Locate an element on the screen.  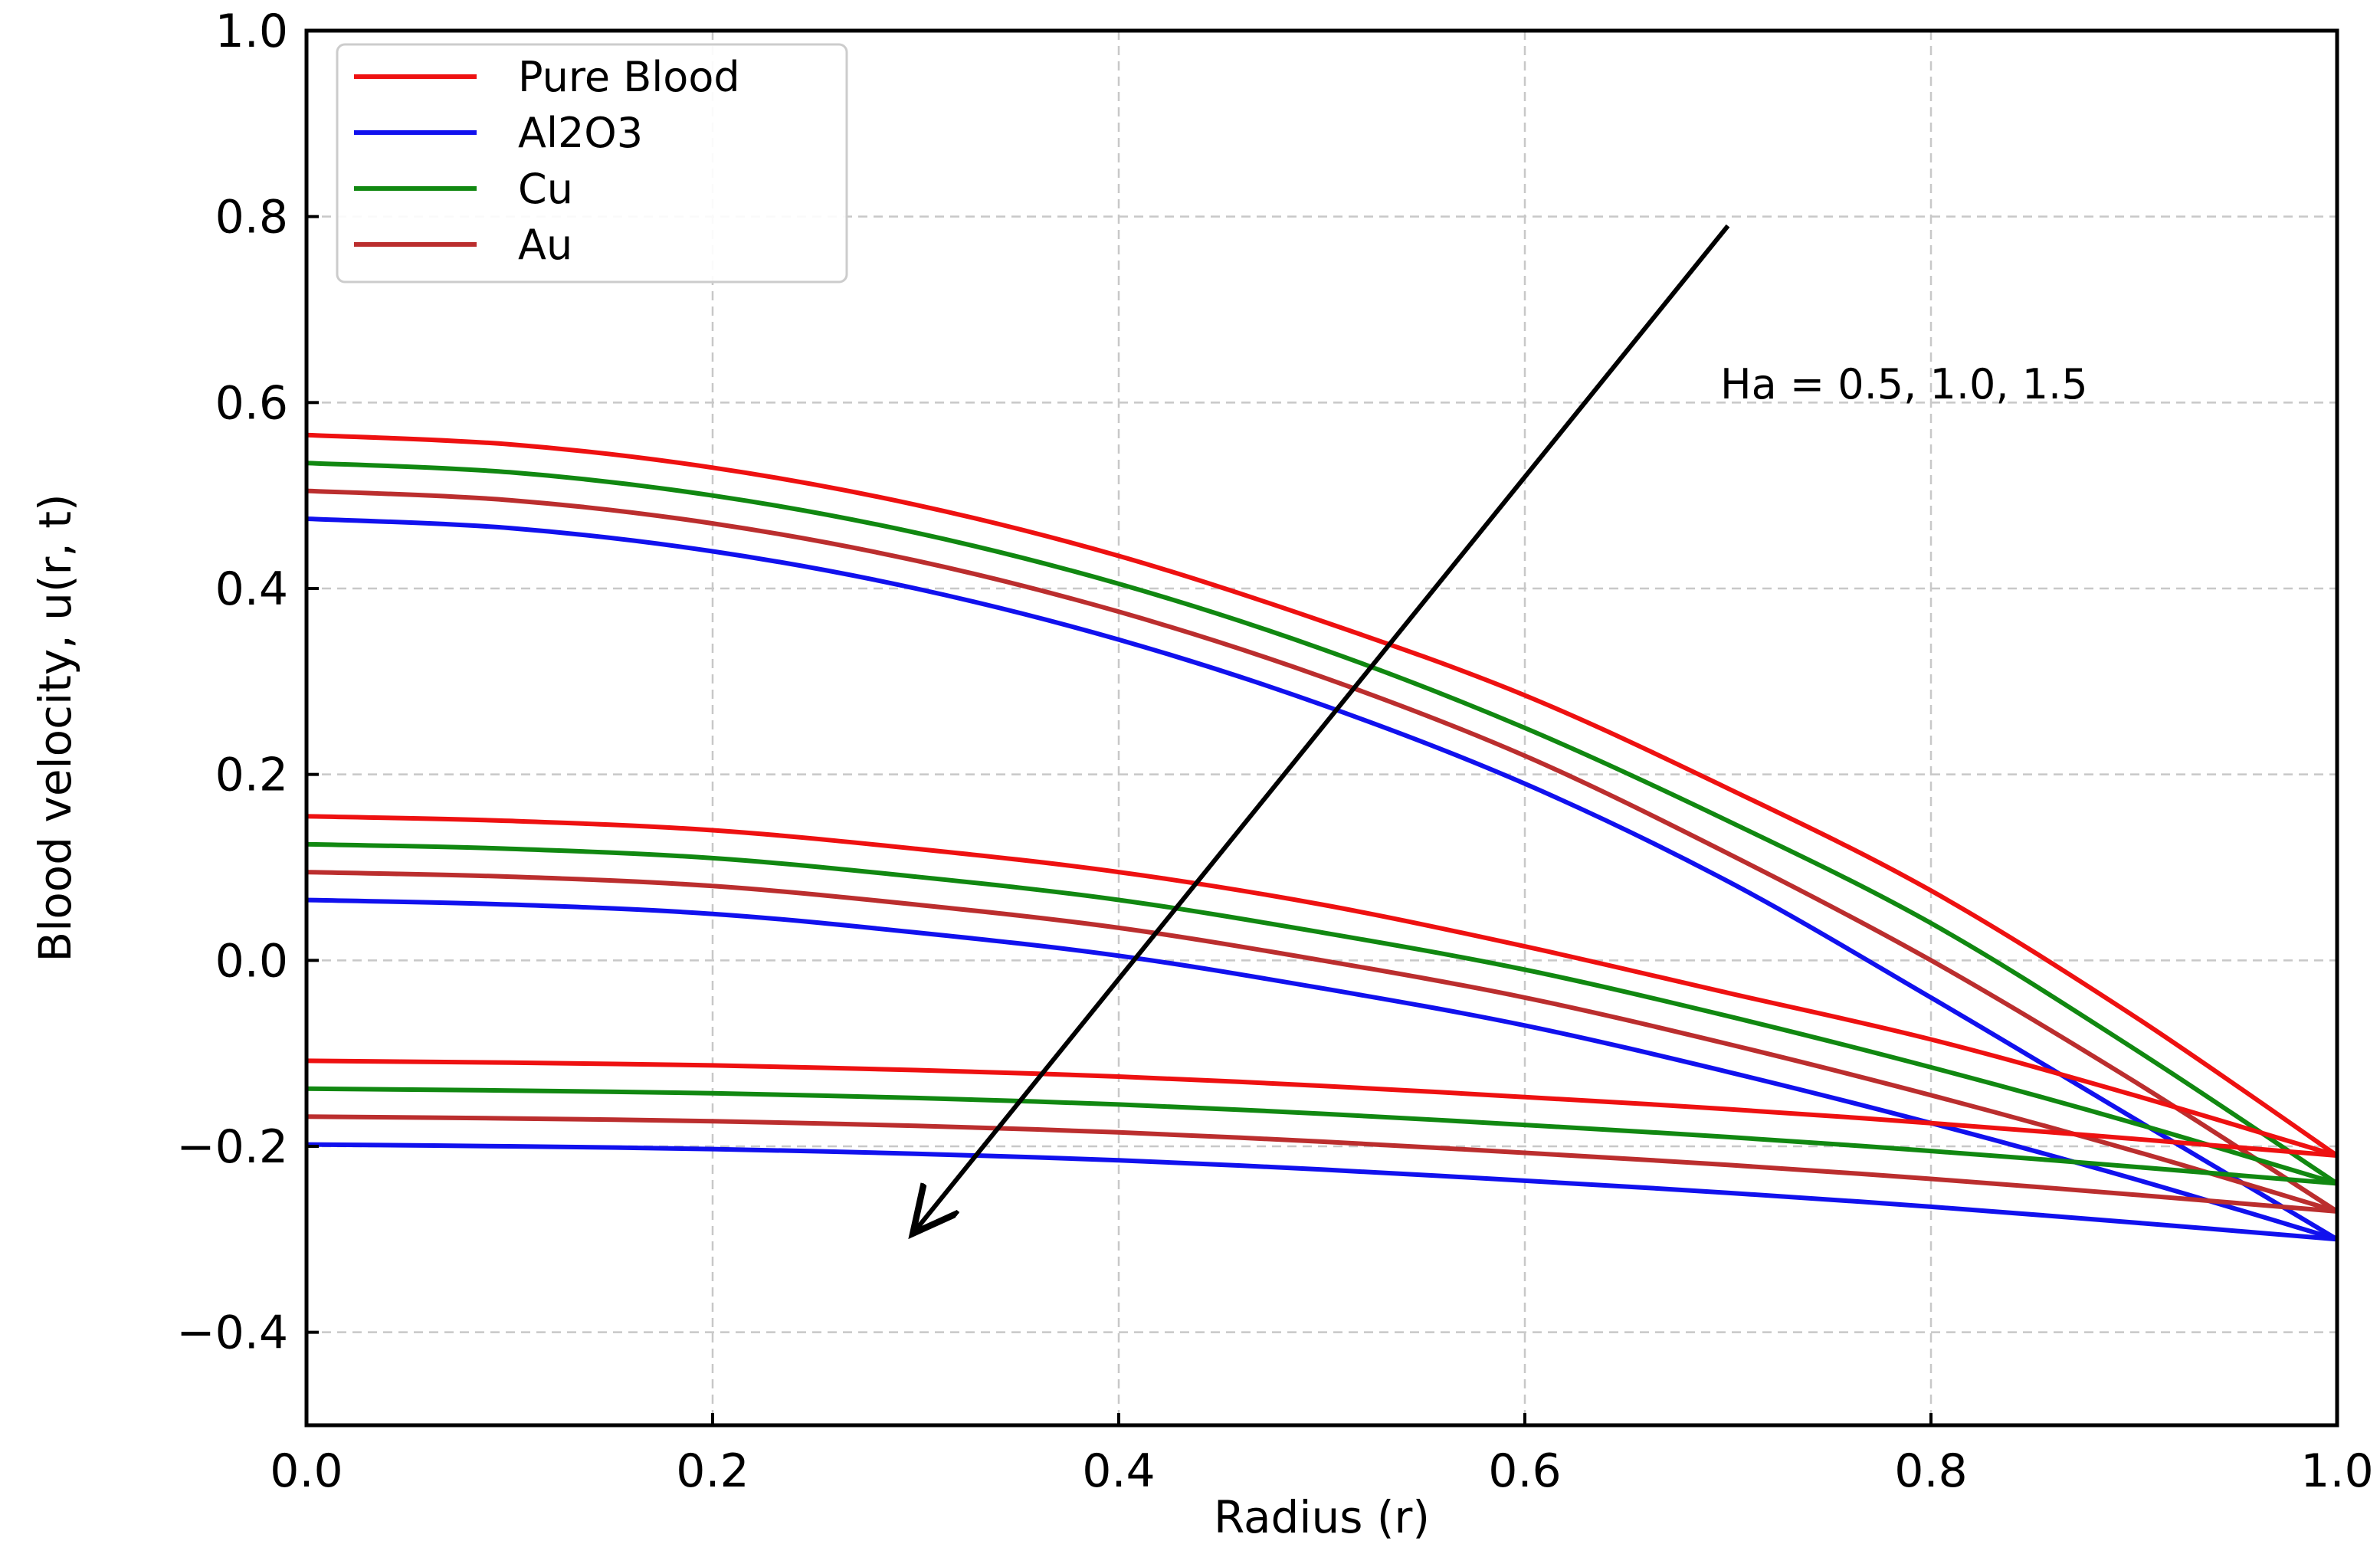
x-tick-label: 0.8 is located at coordinates (1930, 1471).